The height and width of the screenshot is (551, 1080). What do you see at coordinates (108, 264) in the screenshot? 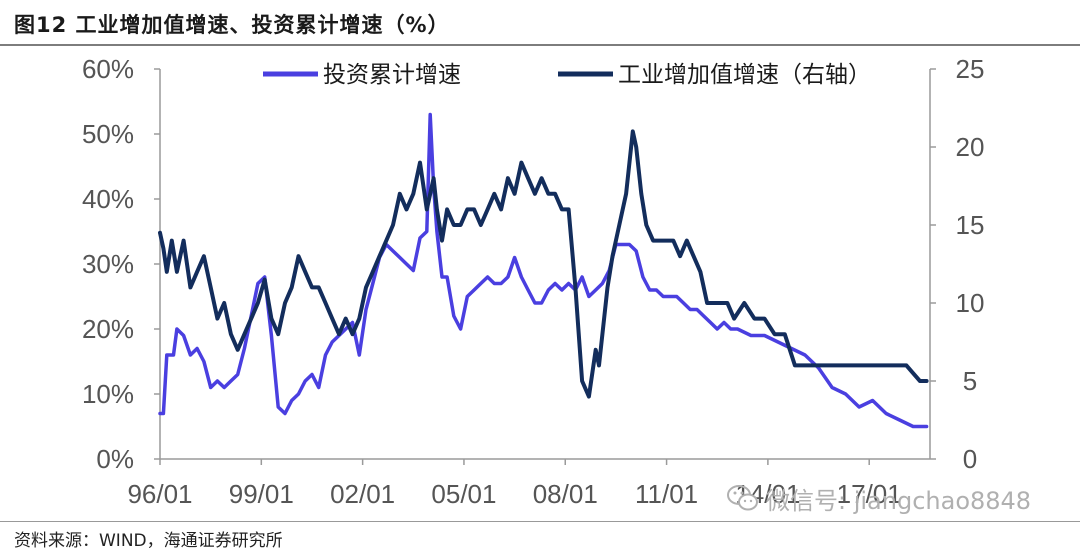
I see `left-tick-label: 30%` at bounding box center [108, 264].